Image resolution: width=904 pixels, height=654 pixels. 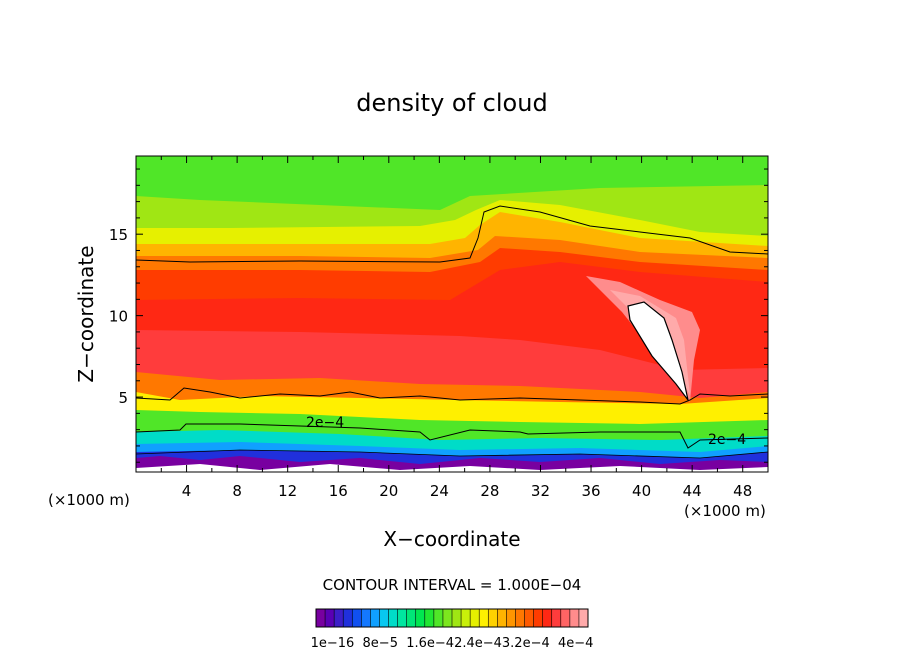 I want to click on x-tick-label: 12, so click(x=287, y=491).